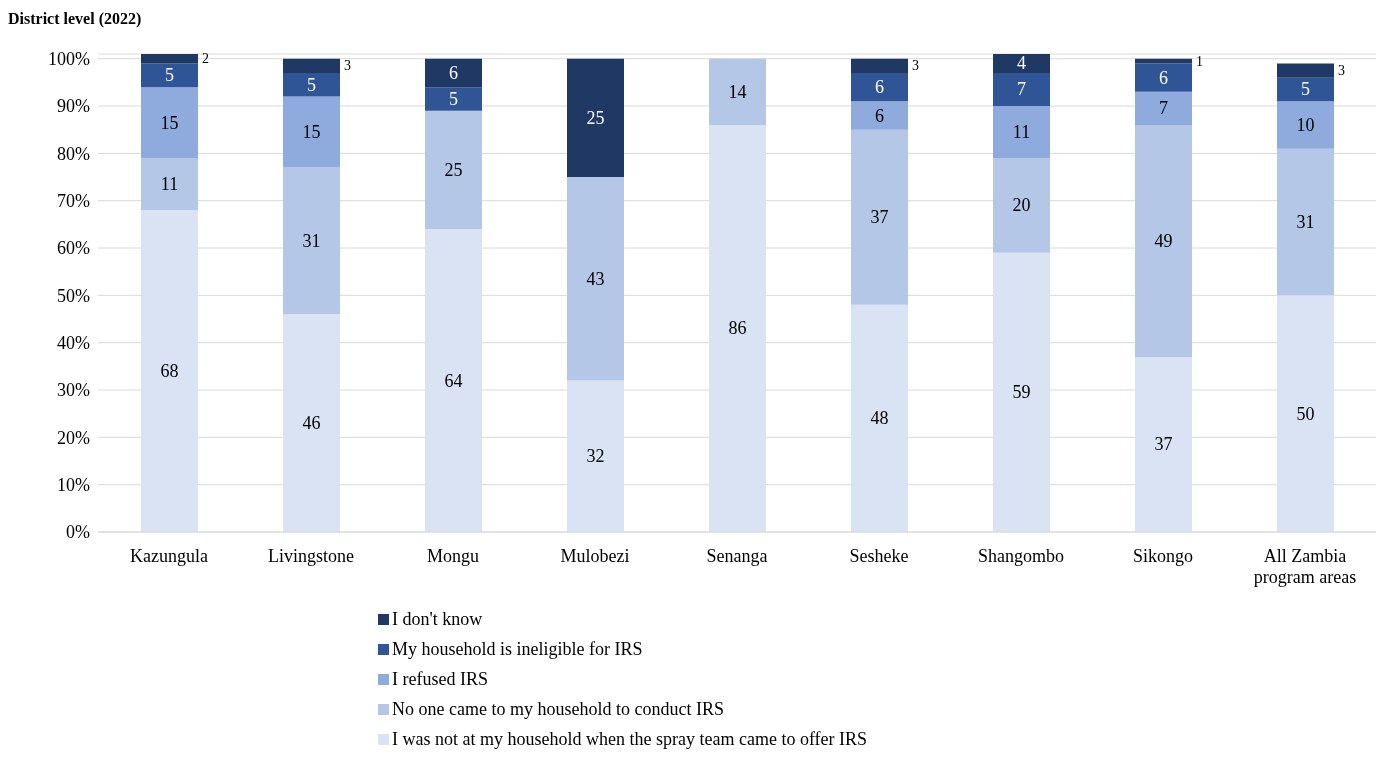 This screenshot has width=1394, height=772. Describe the element at coordinates (453, 556) in the screenshot. I see `x-tick-label: Mongu` at that location.